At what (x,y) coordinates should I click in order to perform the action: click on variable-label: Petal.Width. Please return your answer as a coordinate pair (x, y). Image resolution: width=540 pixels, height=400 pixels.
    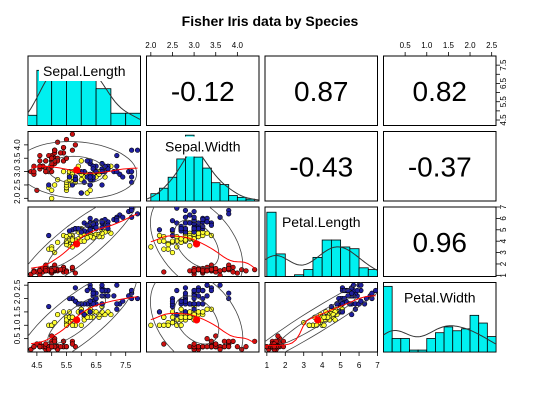
    Looking at the image, I should click on (440, 298).